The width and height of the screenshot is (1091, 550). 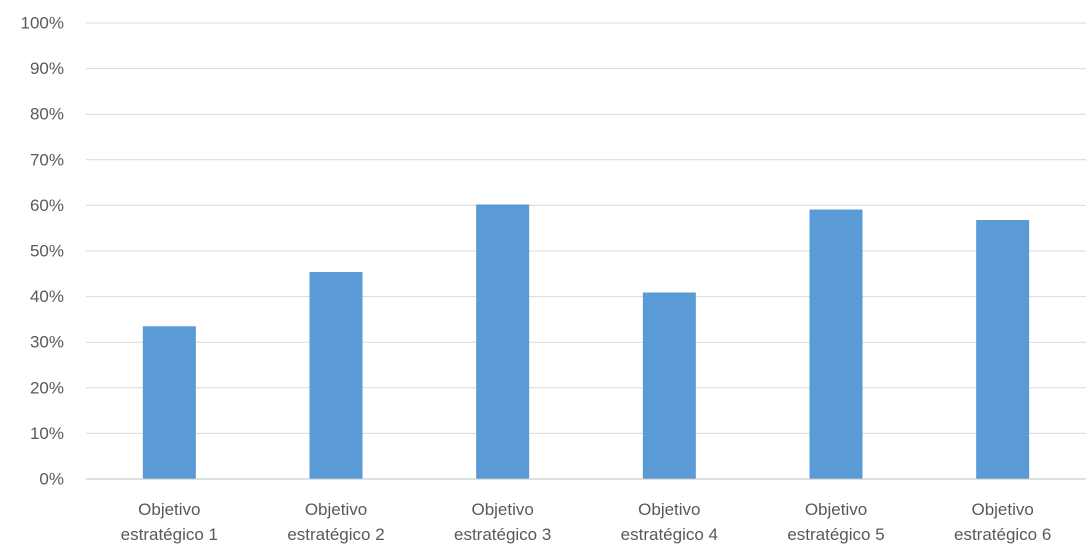 I want to click on x-category-label: Objetivo estratégico 3, so click(x=502, y=522).